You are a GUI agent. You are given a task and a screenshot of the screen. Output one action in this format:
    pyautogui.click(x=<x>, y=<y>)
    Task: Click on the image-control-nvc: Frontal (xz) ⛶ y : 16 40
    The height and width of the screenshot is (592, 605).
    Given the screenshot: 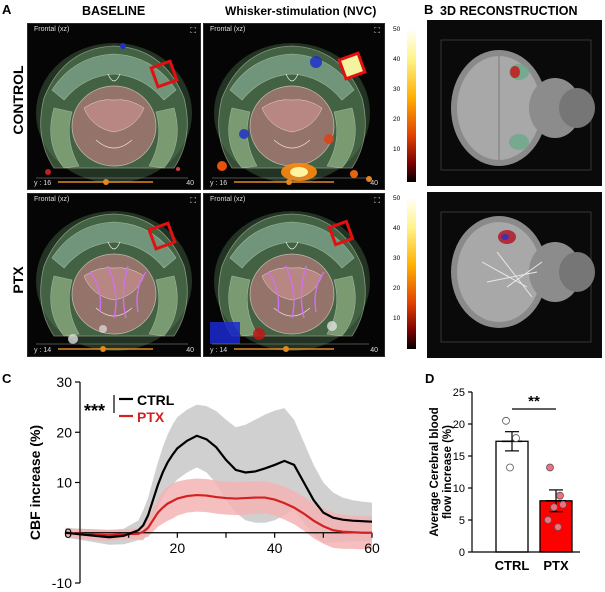 What is the action you would take?
    pyautogui.click(x=294, y=106)
    